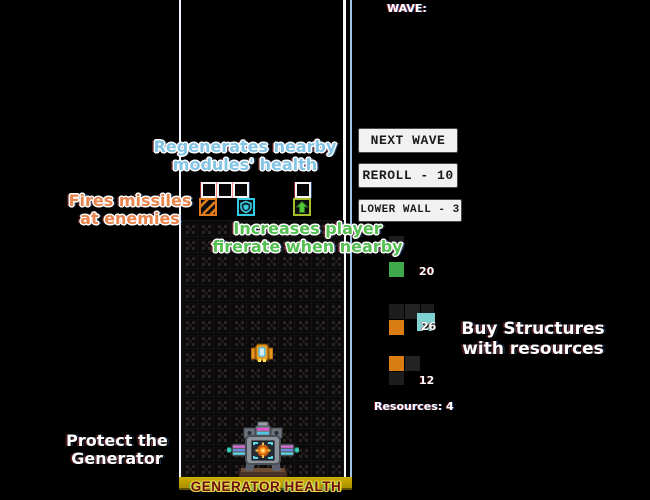 This screenshot has height=500, width=650. Describe the element at coordinates (130, 210) in the screenshot. I see `tooltip-missile-module: Fires missiles at enemies` at that location.